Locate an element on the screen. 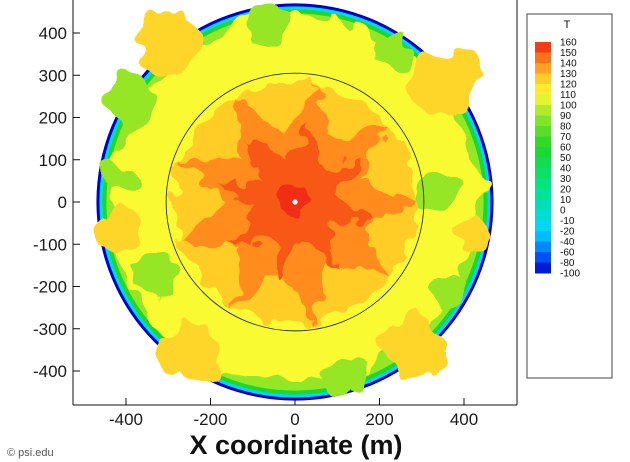 This screenshot has height=462, width=630. colorbar-tick-label: -60 is located at coordinates (567, 253).